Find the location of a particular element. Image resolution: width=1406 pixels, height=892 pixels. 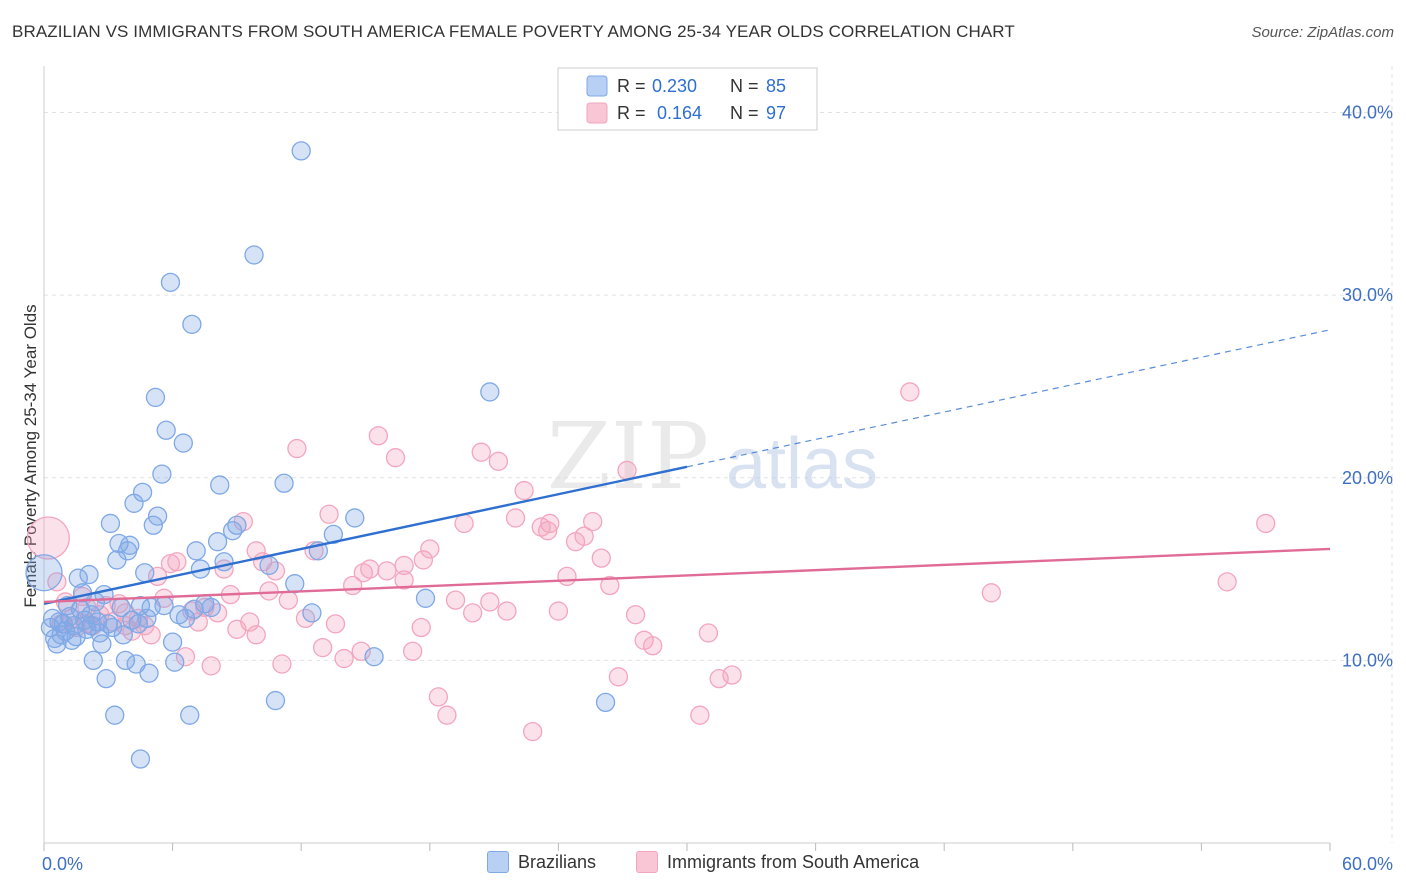

legend-label-immigrants: Immigrants from South America is located at coordinates (793, 861).